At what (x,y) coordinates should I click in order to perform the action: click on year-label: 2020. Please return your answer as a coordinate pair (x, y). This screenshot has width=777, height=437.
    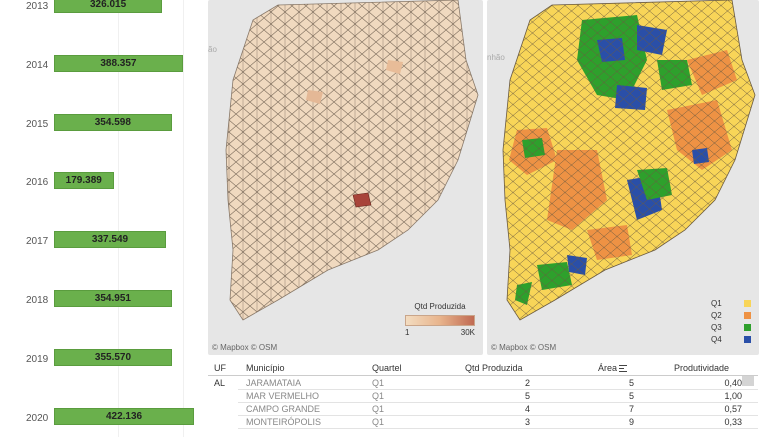
    Looking at the image, I should click on (37, 418).